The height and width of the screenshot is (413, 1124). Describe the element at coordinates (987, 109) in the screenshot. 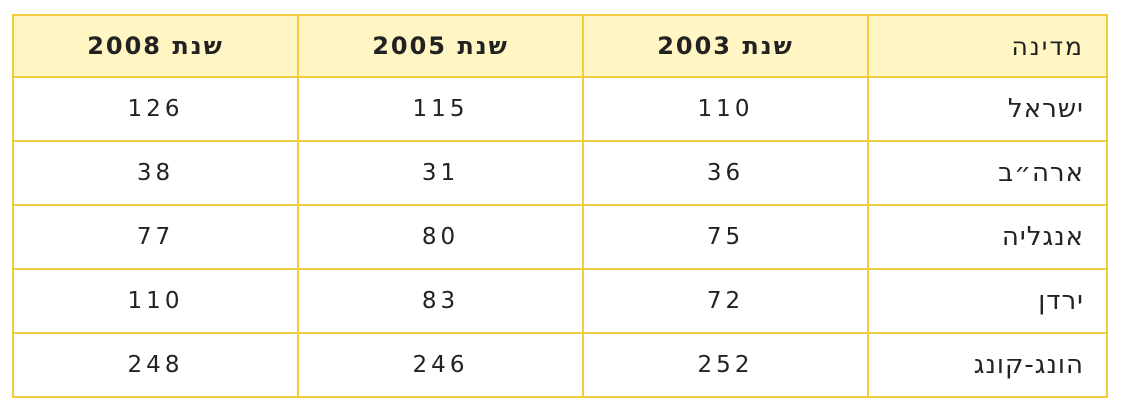

I see `country-cell: ישראל` at that location.